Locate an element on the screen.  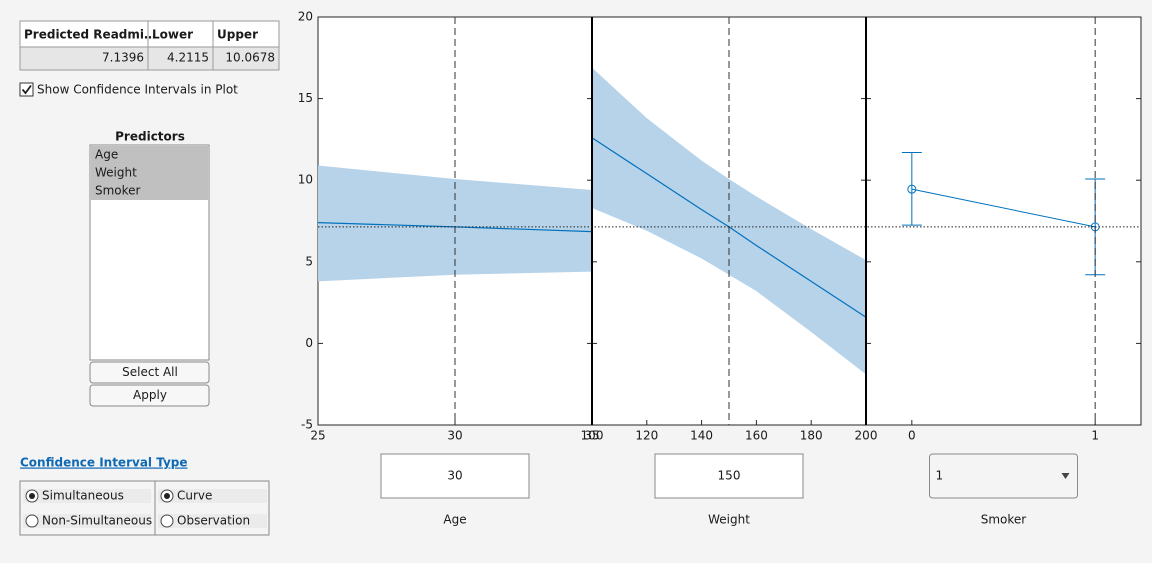
table-header: Lower is located at coordinates (172, 35).